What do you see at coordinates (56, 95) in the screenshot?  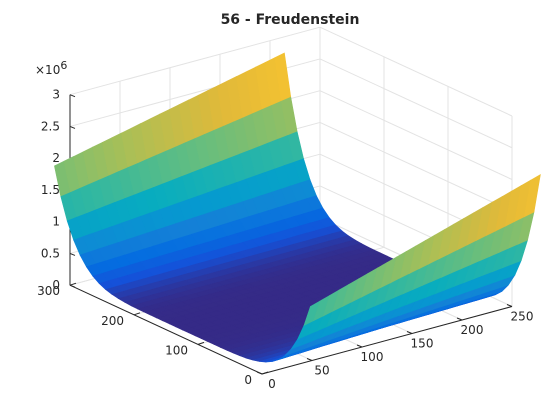 I see `z-tick-label: 3` at bounding box center [56, 95].